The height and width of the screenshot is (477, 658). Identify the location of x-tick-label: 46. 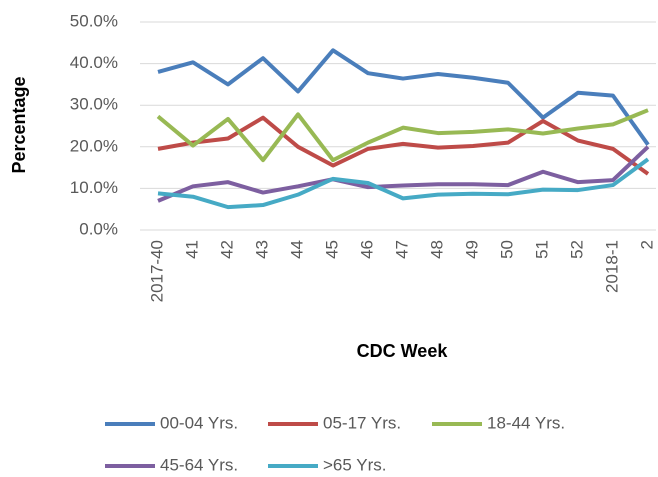
(366, 249).